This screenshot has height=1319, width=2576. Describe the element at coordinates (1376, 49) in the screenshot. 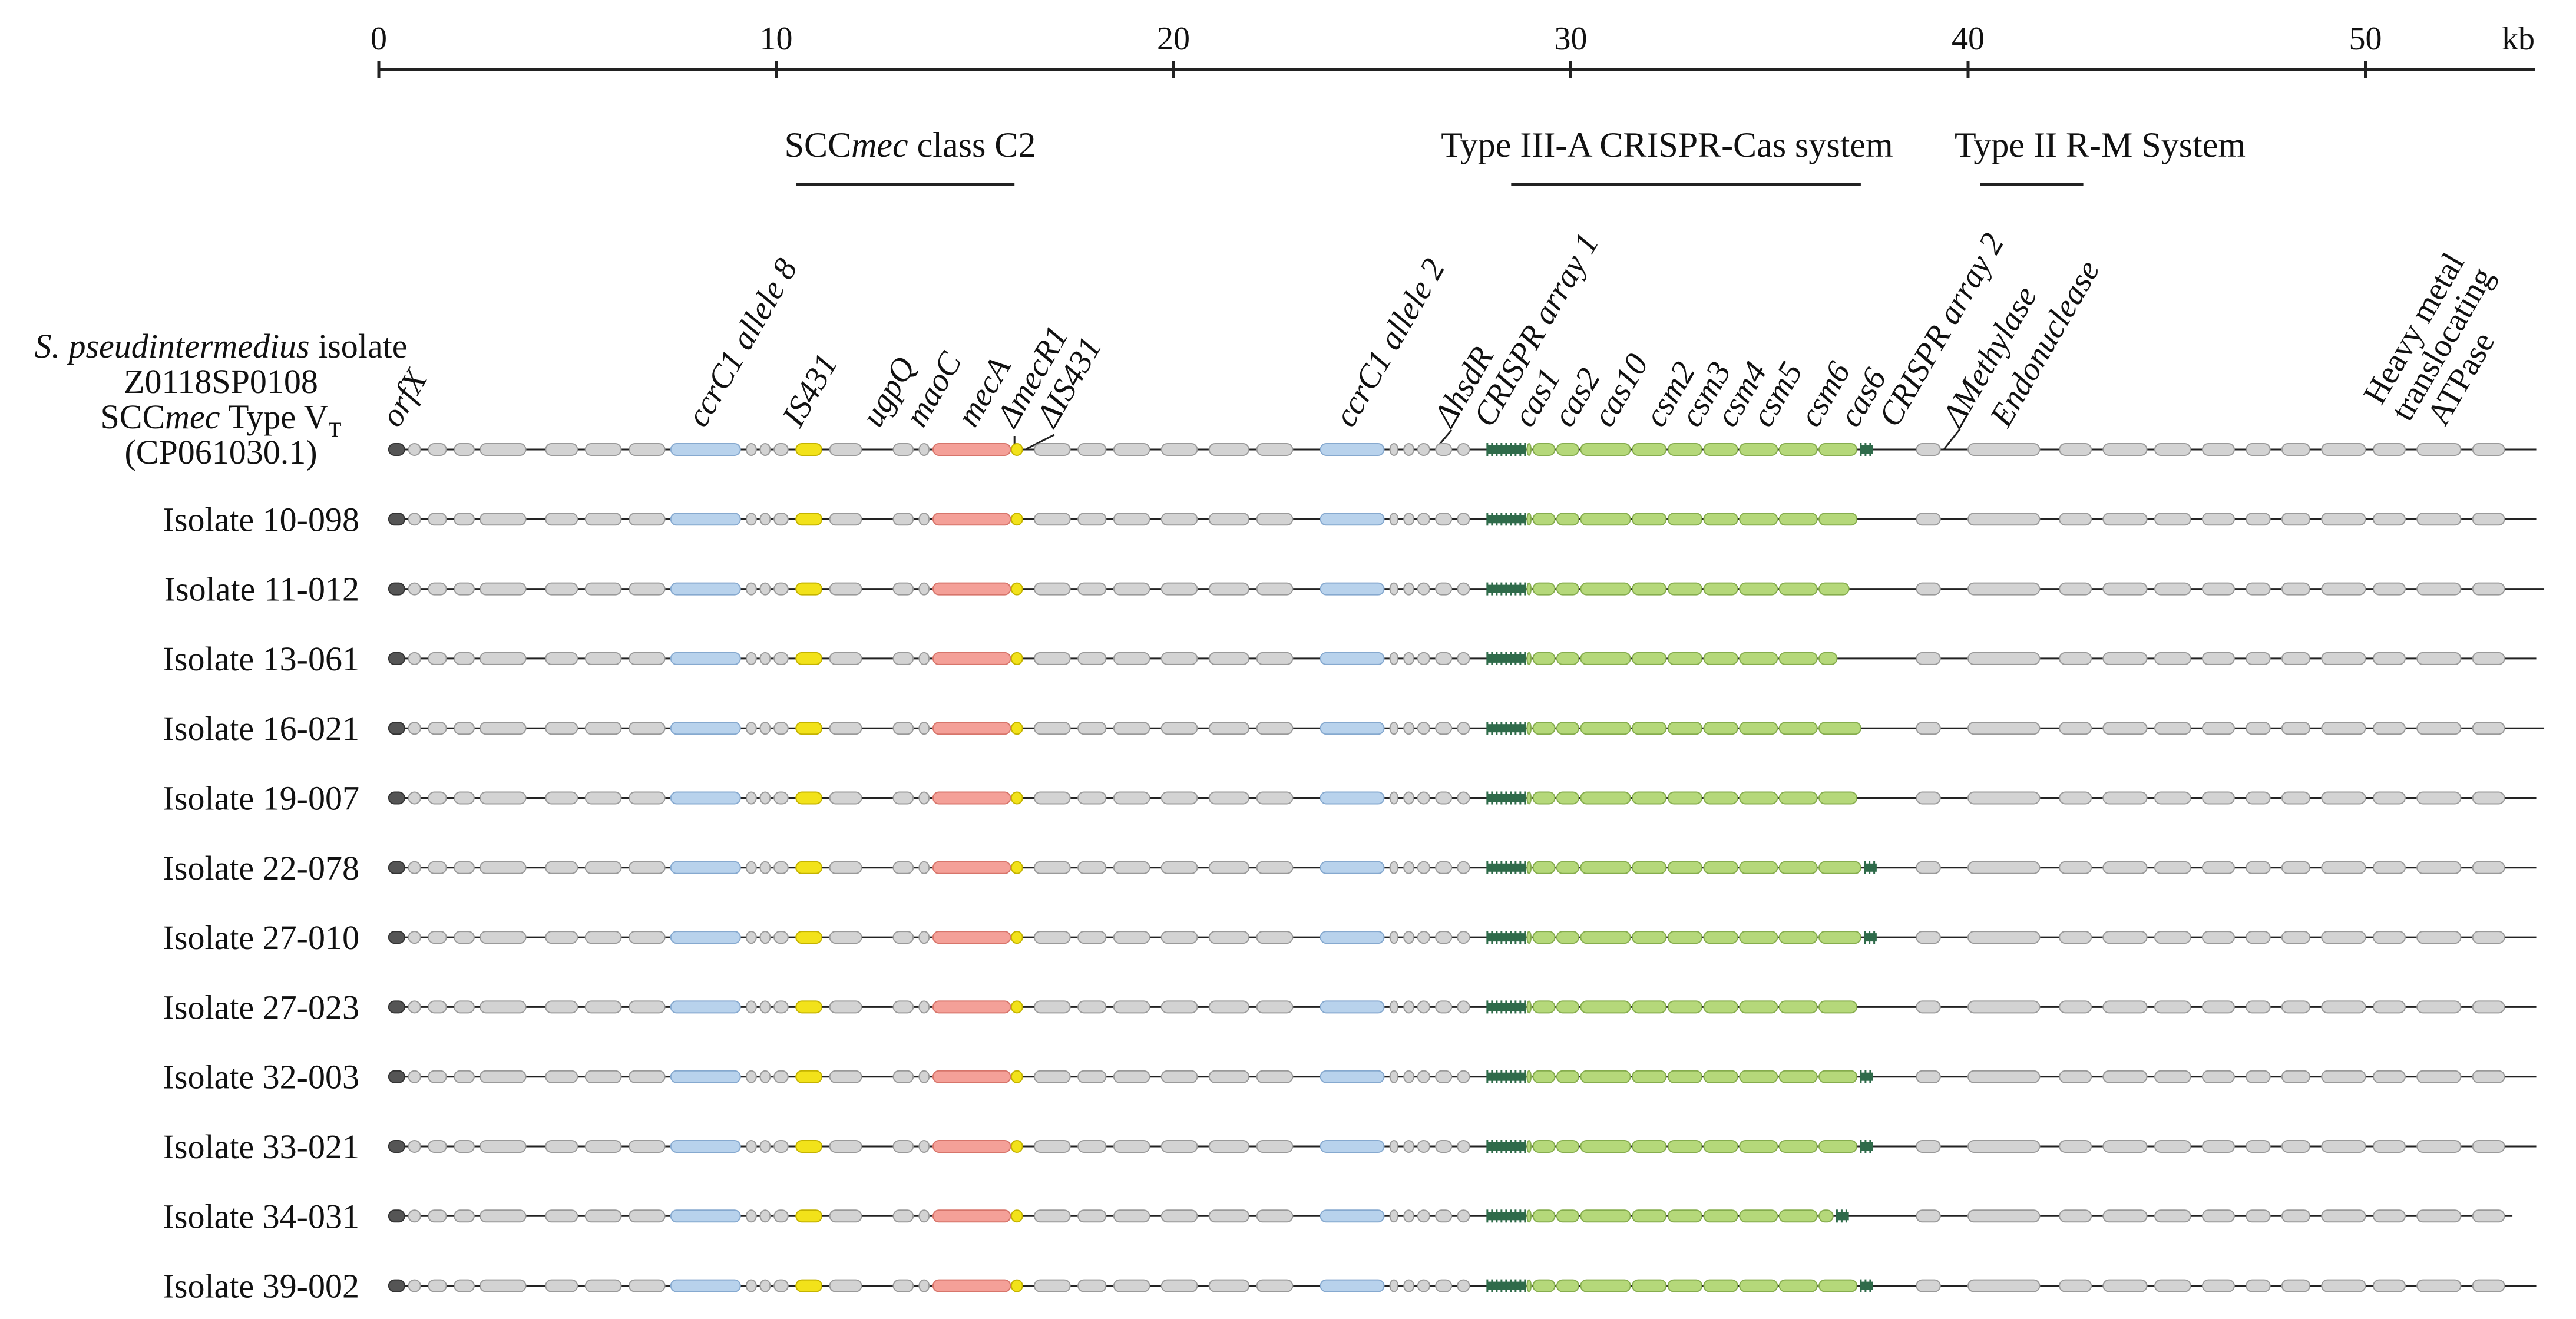

I see `scale-ticks: 0 10 20 30 40 50` at that location.